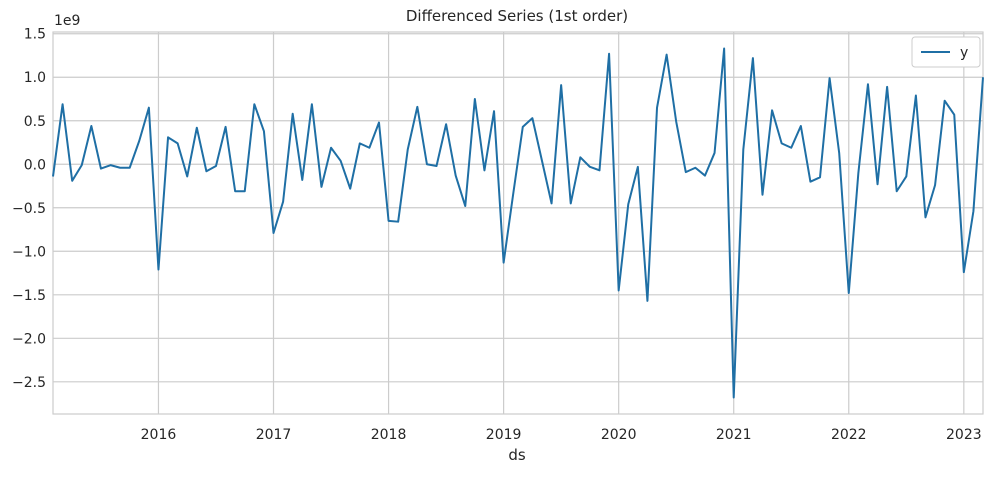 This screenshot has height=477, width=993. I want to click on x-tick-label: 2023, so click(964, 435).